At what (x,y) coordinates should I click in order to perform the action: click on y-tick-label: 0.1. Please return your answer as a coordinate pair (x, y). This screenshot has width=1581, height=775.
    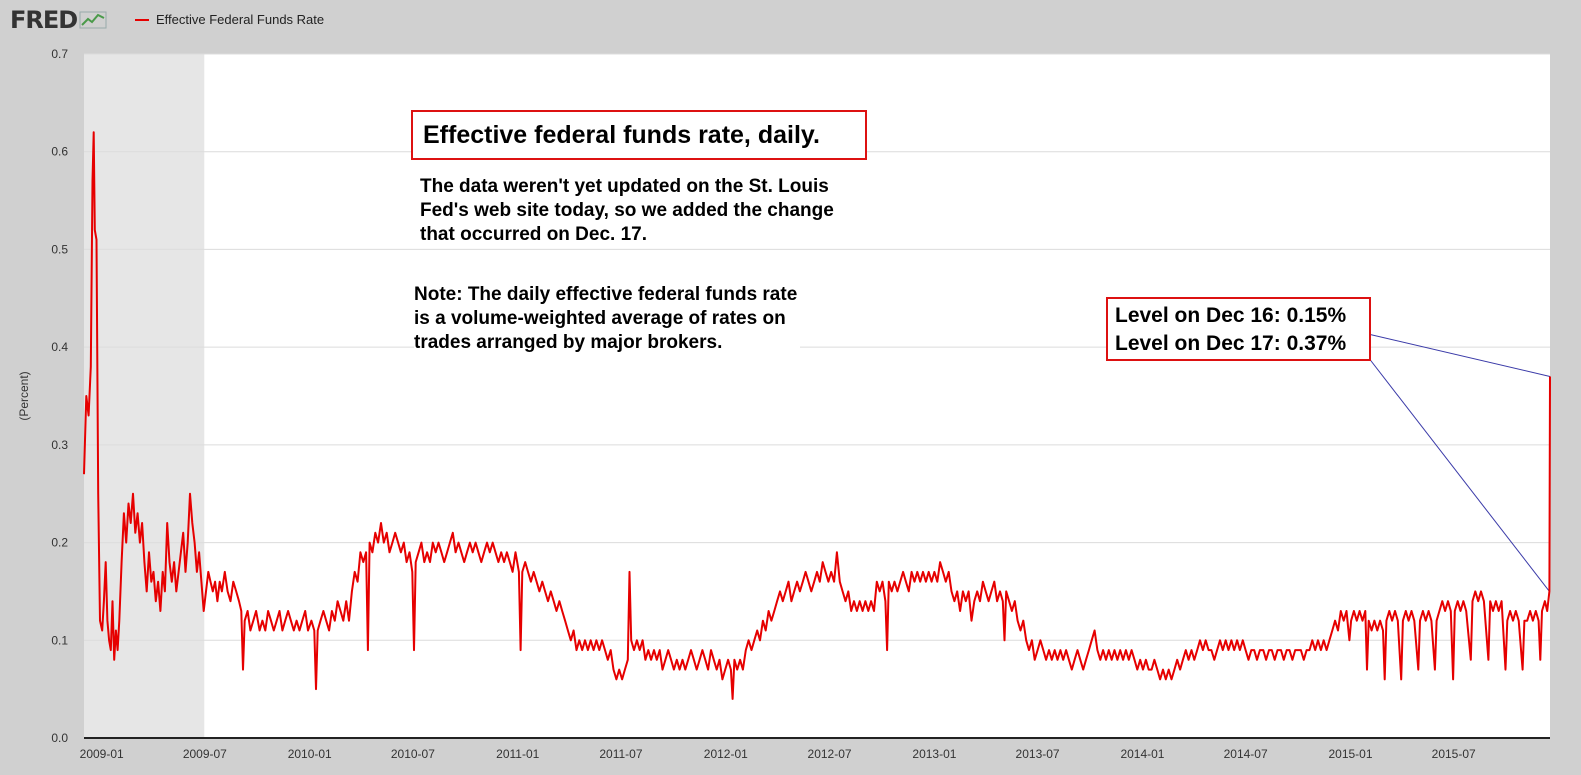
    Looking at the image, I should click on (59, 640).